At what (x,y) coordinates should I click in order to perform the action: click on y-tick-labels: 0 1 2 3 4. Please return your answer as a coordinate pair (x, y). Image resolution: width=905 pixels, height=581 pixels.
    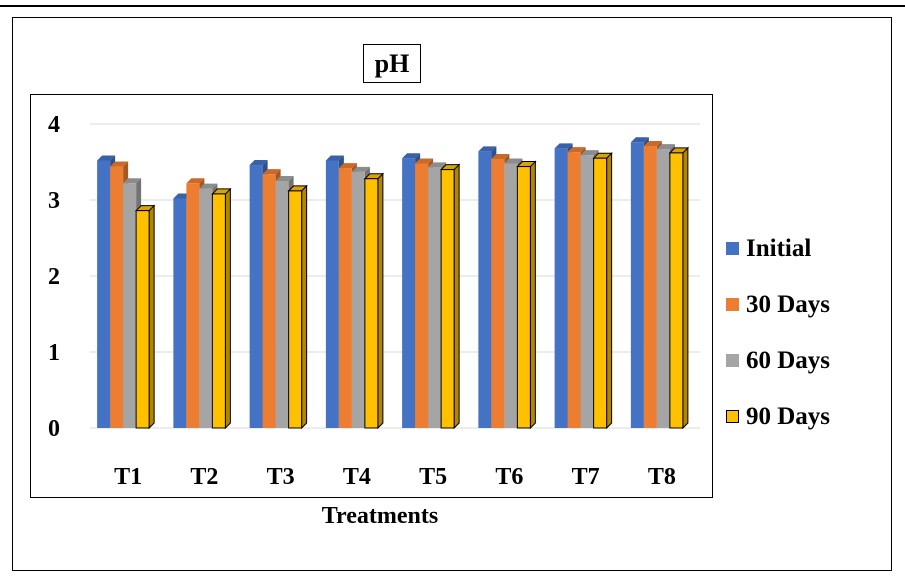
    Looking at the image, I should click on (54, 277).